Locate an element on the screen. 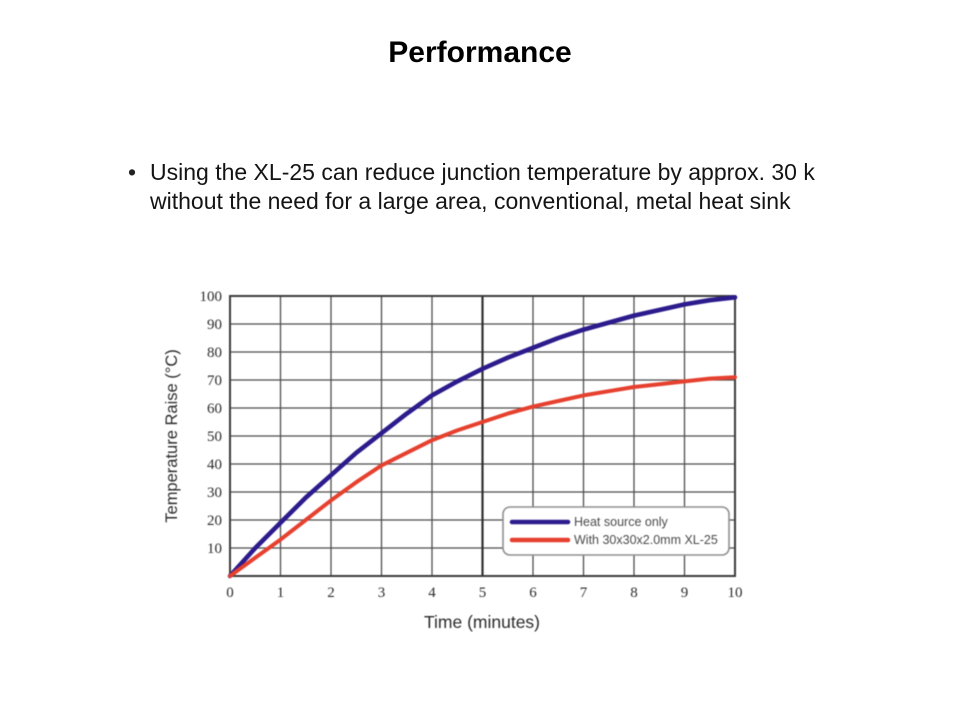 The height and width of the screenshot is (720, 960). y-tick-label: 90 is located at coordinates (214, 325).